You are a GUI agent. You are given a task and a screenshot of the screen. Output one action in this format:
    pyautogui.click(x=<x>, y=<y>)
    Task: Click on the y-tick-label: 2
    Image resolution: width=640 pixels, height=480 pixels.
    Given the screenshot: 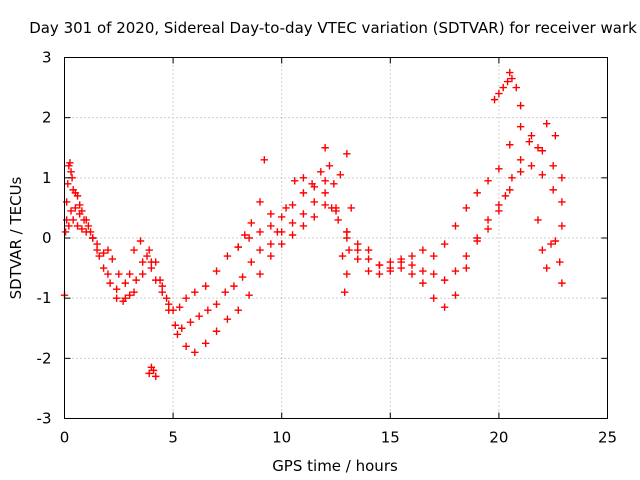 What is the action you would take?
    pyautogui.click(x=47, y=118)
    